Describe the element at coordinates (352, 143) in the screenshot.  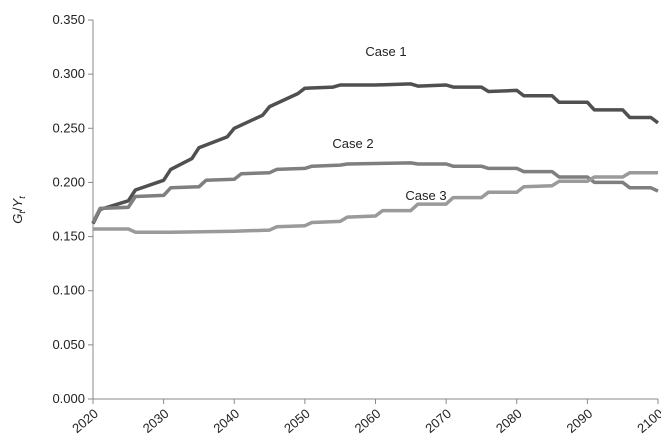
I see `series-label: Case 2` at that location.